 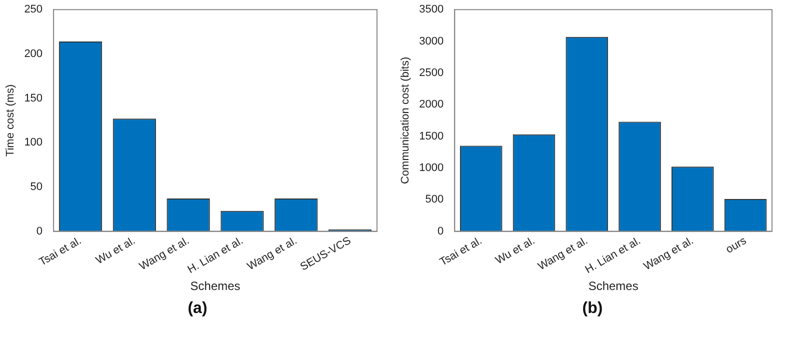 I want to click on y-tick-label: 3000, so click(x=431, y=41).